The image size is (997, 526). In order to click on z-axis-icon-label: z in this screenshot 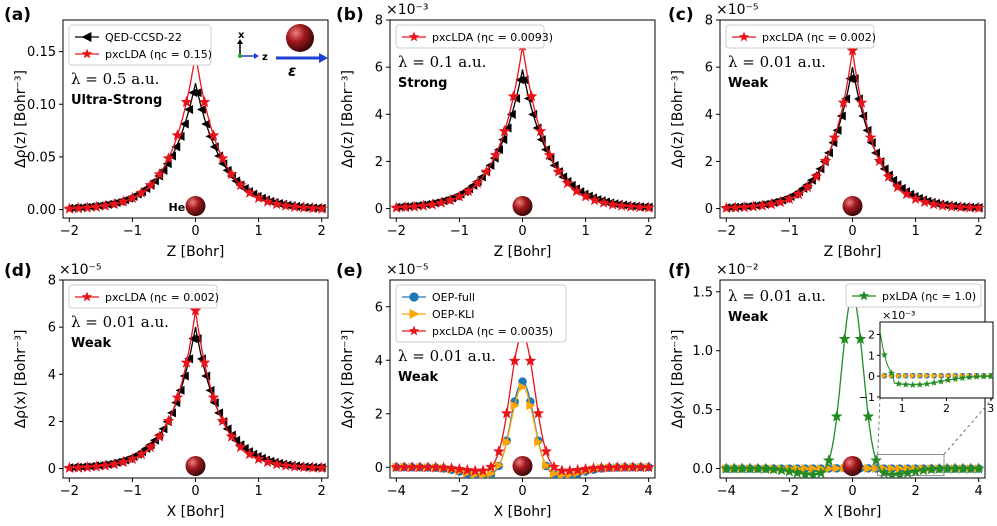, I will do `click(265, 57)`.